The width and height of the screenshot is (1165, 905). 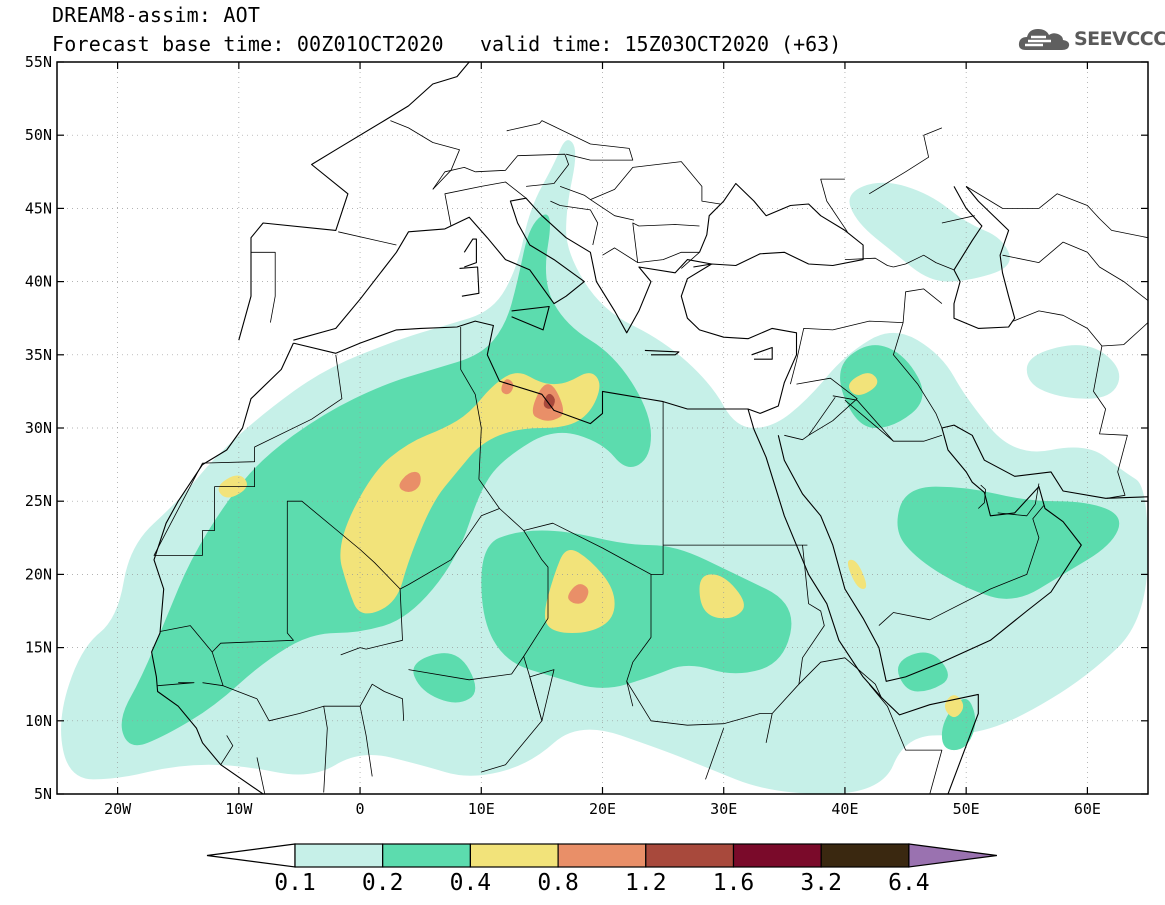 I want to click on logo-text: SEEVCCC, so click(x=1119, y=39).